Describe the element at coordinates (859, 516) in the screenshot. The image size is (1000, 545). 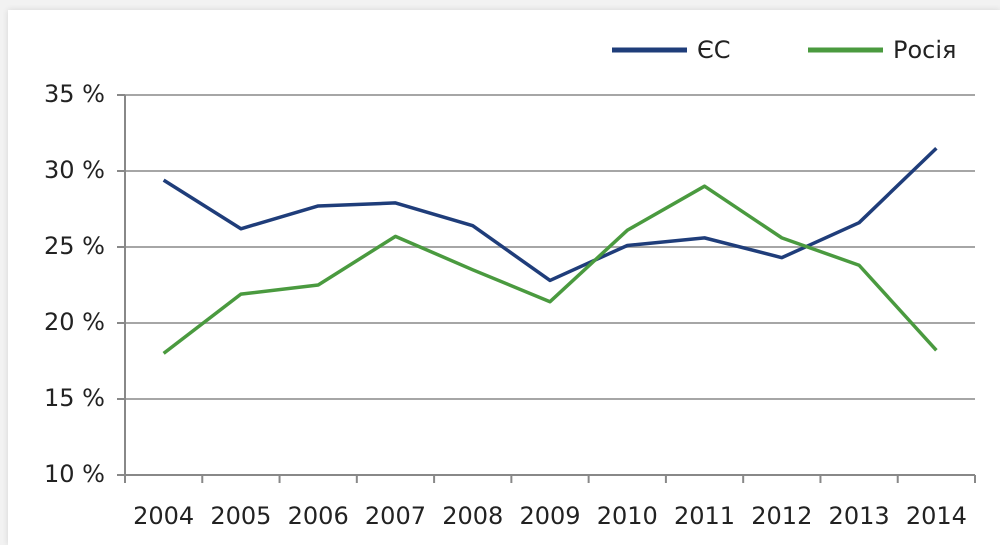
I see `x-tick-label: 2013` at that location.